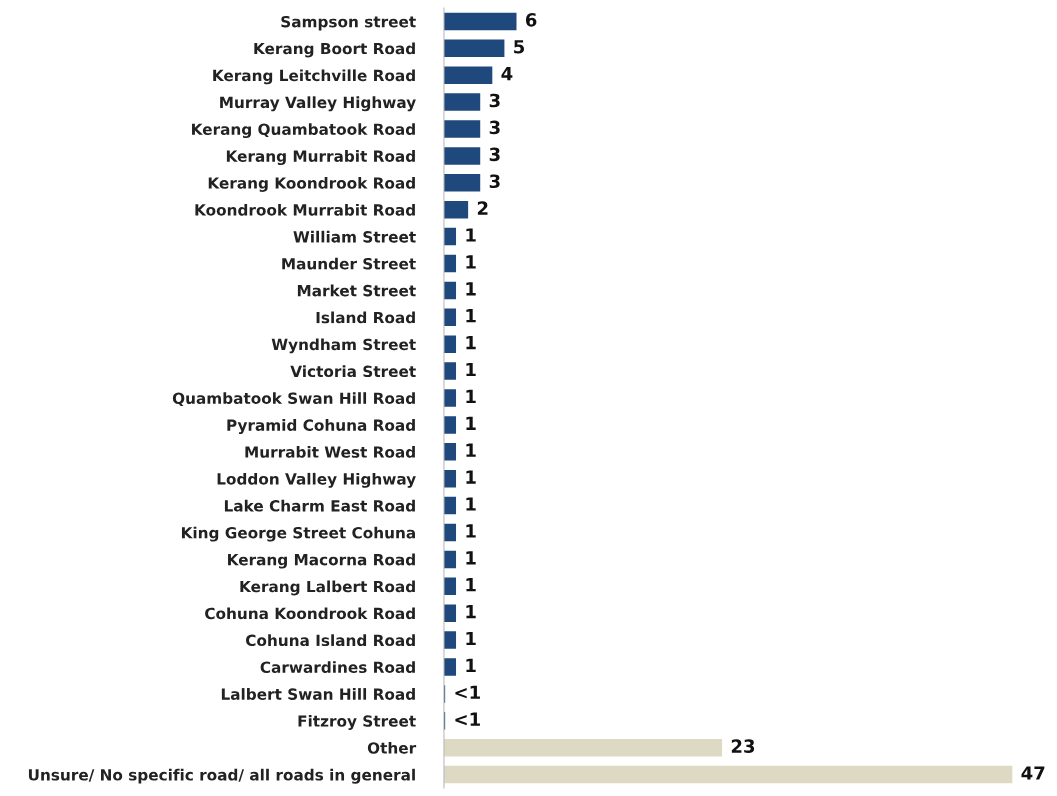 This screenshot has width=1057, height=796. I want to click on y-tick-label: Pyramid Cohuna Road, so click(321, 426).